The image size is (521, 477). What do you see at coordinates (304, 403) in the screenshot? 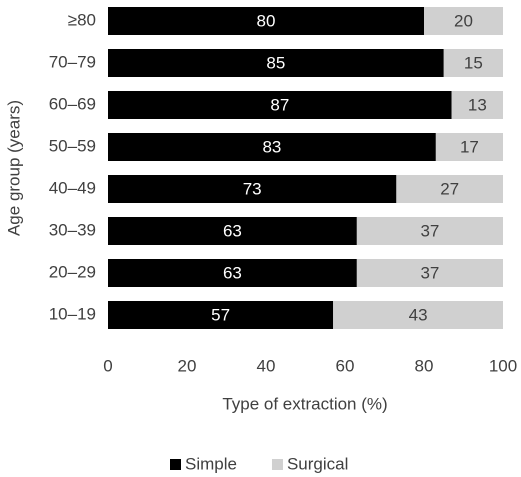
I see `x-axis-title: Type of extraction (%)` at bounding box center [304, 403].